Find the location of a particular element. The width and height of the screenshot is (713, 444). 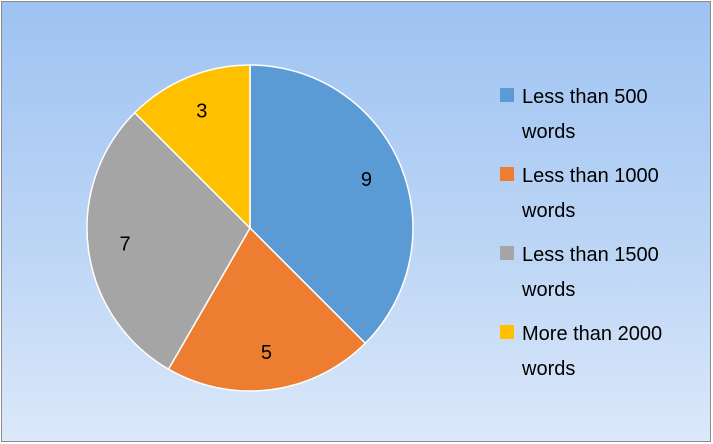

legend-item-less-than-1000: Less than 1000 words is located at coordinates (600, 198).